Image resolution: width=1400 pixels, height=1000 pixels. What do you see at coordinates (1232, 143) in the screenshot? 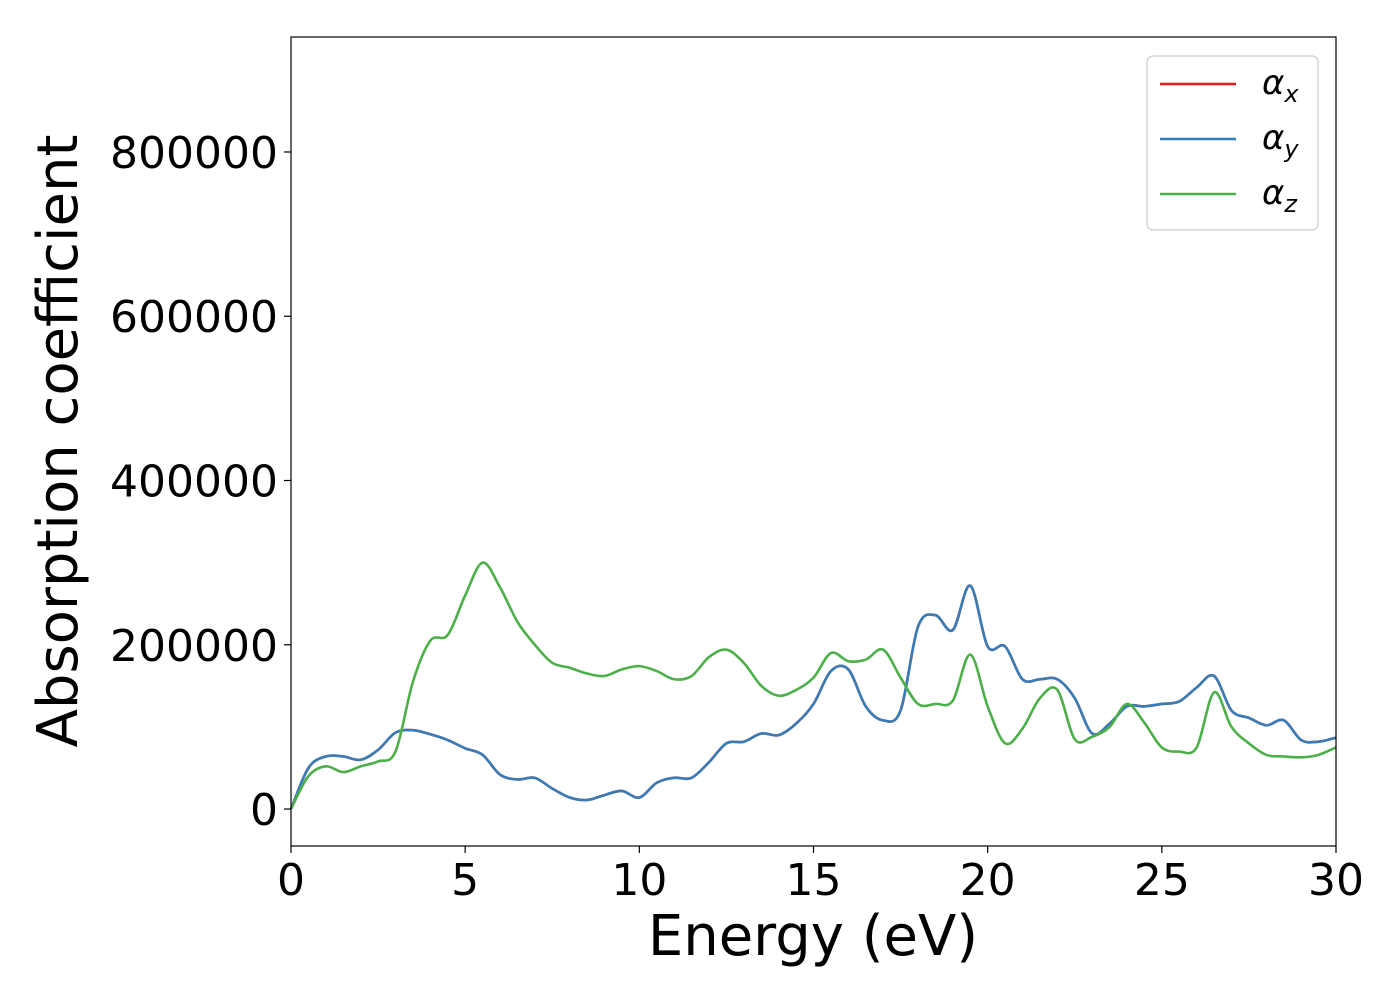
I see `legend-box` at bounding box center [1232, 143].